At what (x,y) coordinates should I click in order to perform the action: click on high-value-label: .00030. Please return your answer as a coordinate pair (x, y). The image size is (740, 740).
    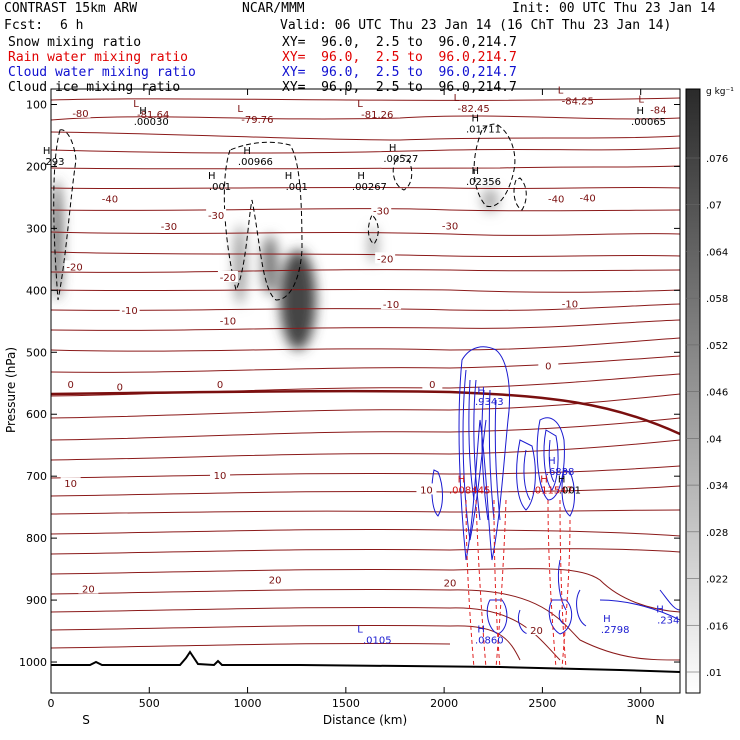
    Looking at the image, I should click on (151, 122).